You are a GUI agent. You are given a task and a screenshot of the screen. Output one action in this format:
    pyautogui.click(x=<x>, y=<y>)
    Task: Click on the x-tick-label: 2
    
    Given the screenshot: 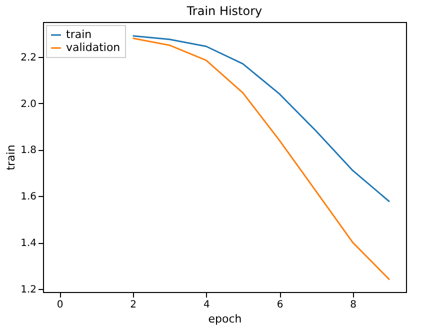 What is the action you would take?
    pyautogui.click(x=133, y=305)
    